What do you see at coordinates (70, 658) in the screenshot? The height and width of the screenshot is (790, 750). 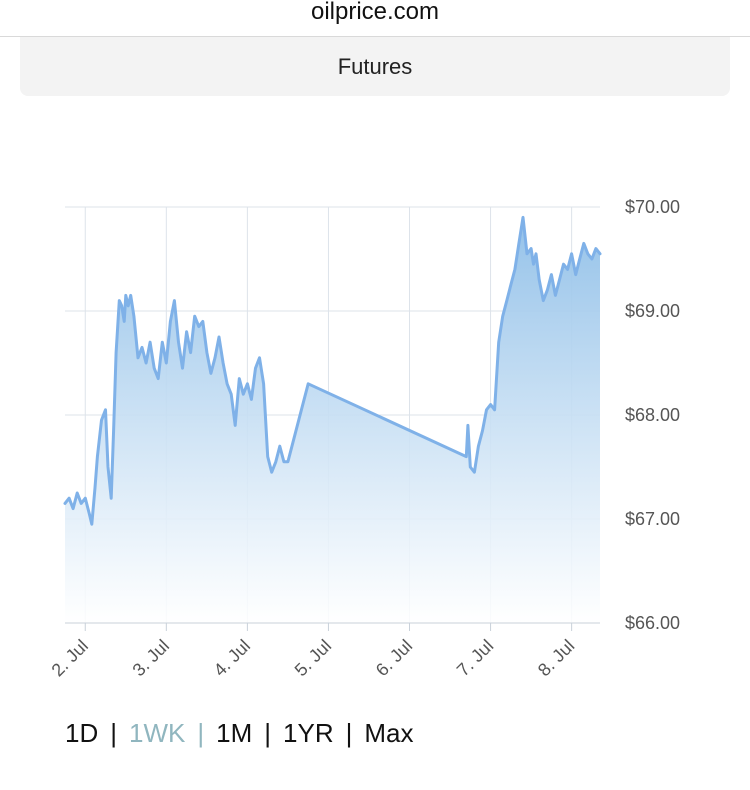 I see `x-tick-label: 2. Jul` at bounding box center [70, 658].